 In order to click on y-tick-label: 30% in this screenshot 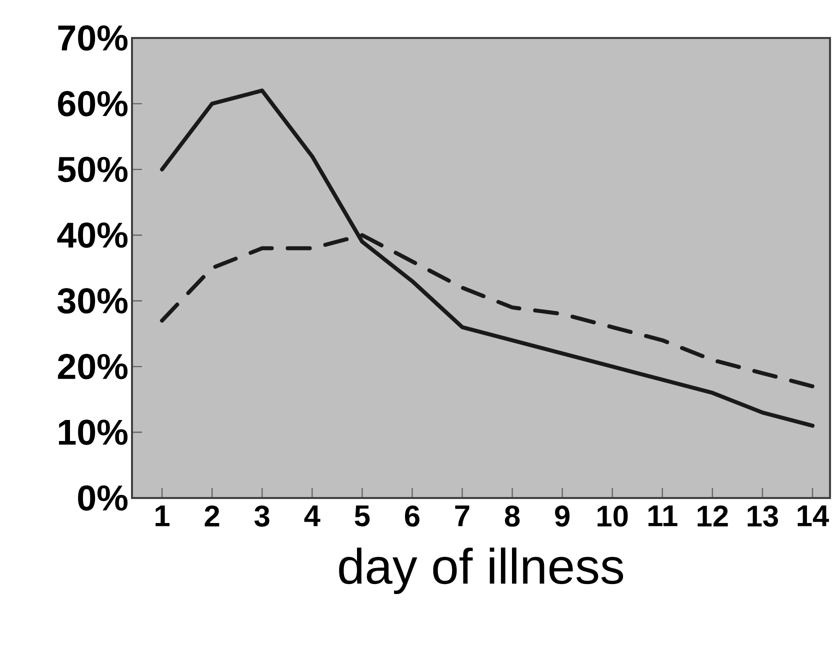, I will do `click(93, 301)`.